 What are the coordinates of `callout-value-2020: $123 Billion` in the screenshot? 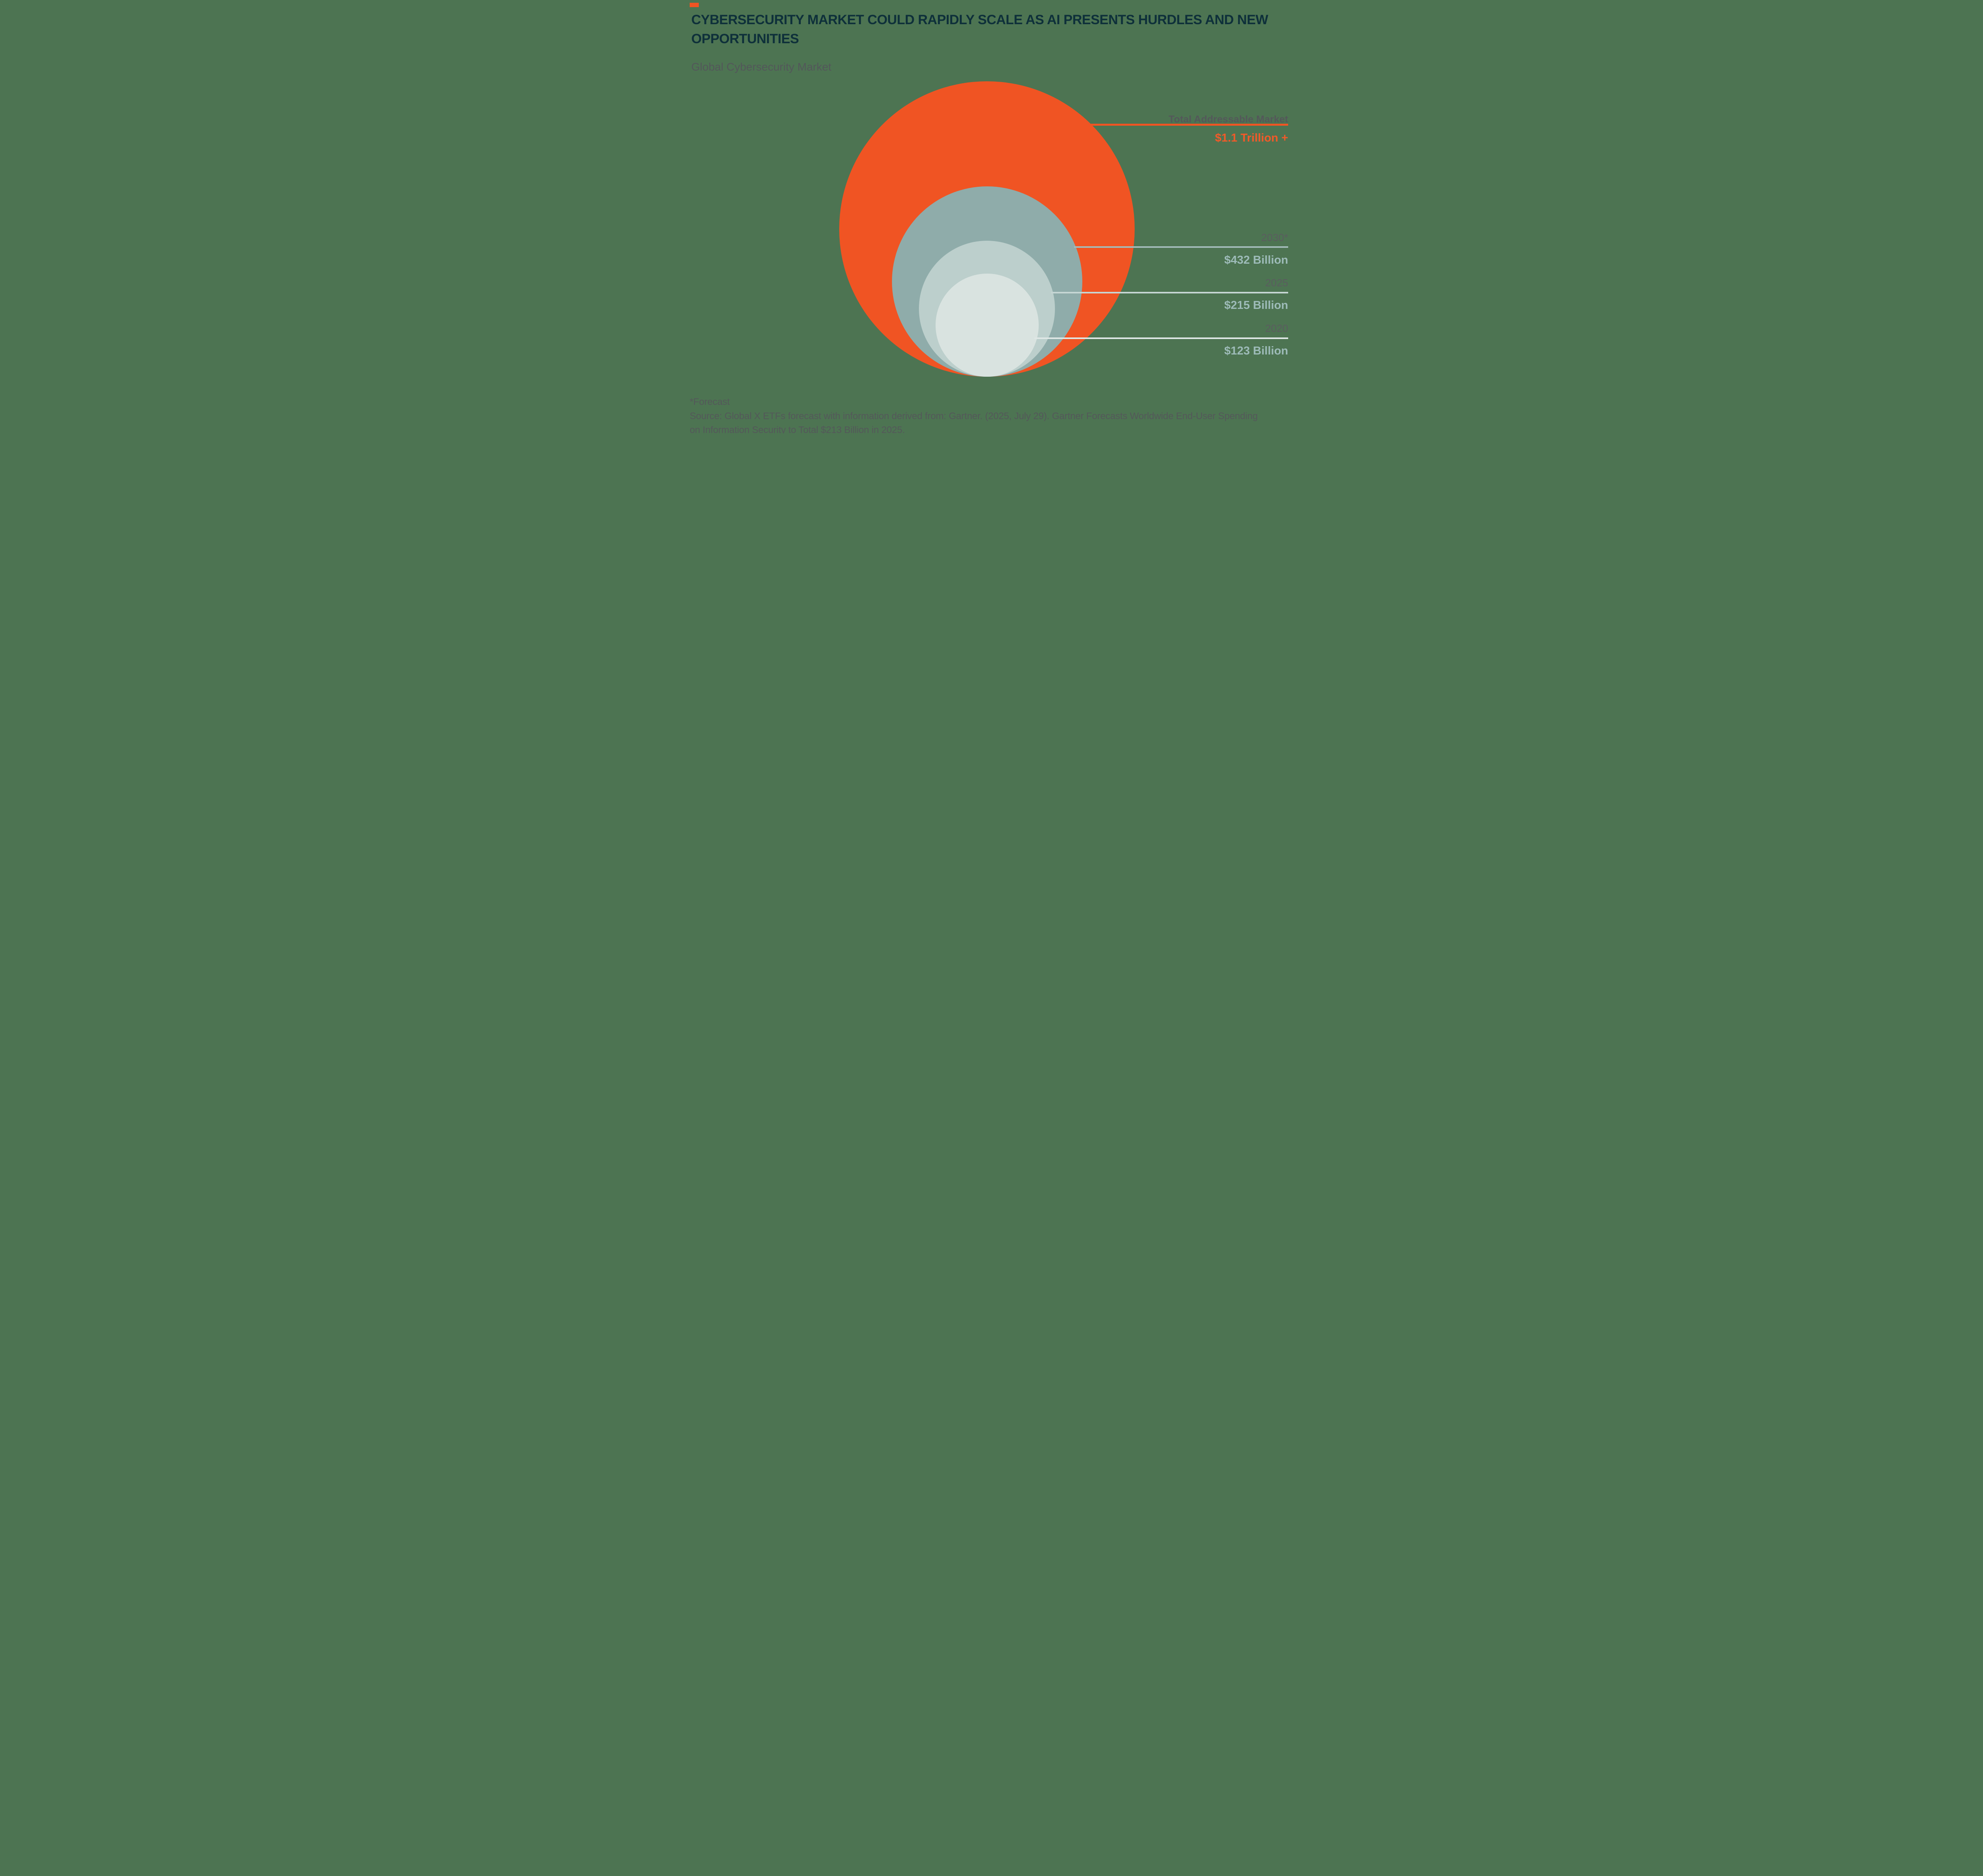 It's located at (1256, 351).